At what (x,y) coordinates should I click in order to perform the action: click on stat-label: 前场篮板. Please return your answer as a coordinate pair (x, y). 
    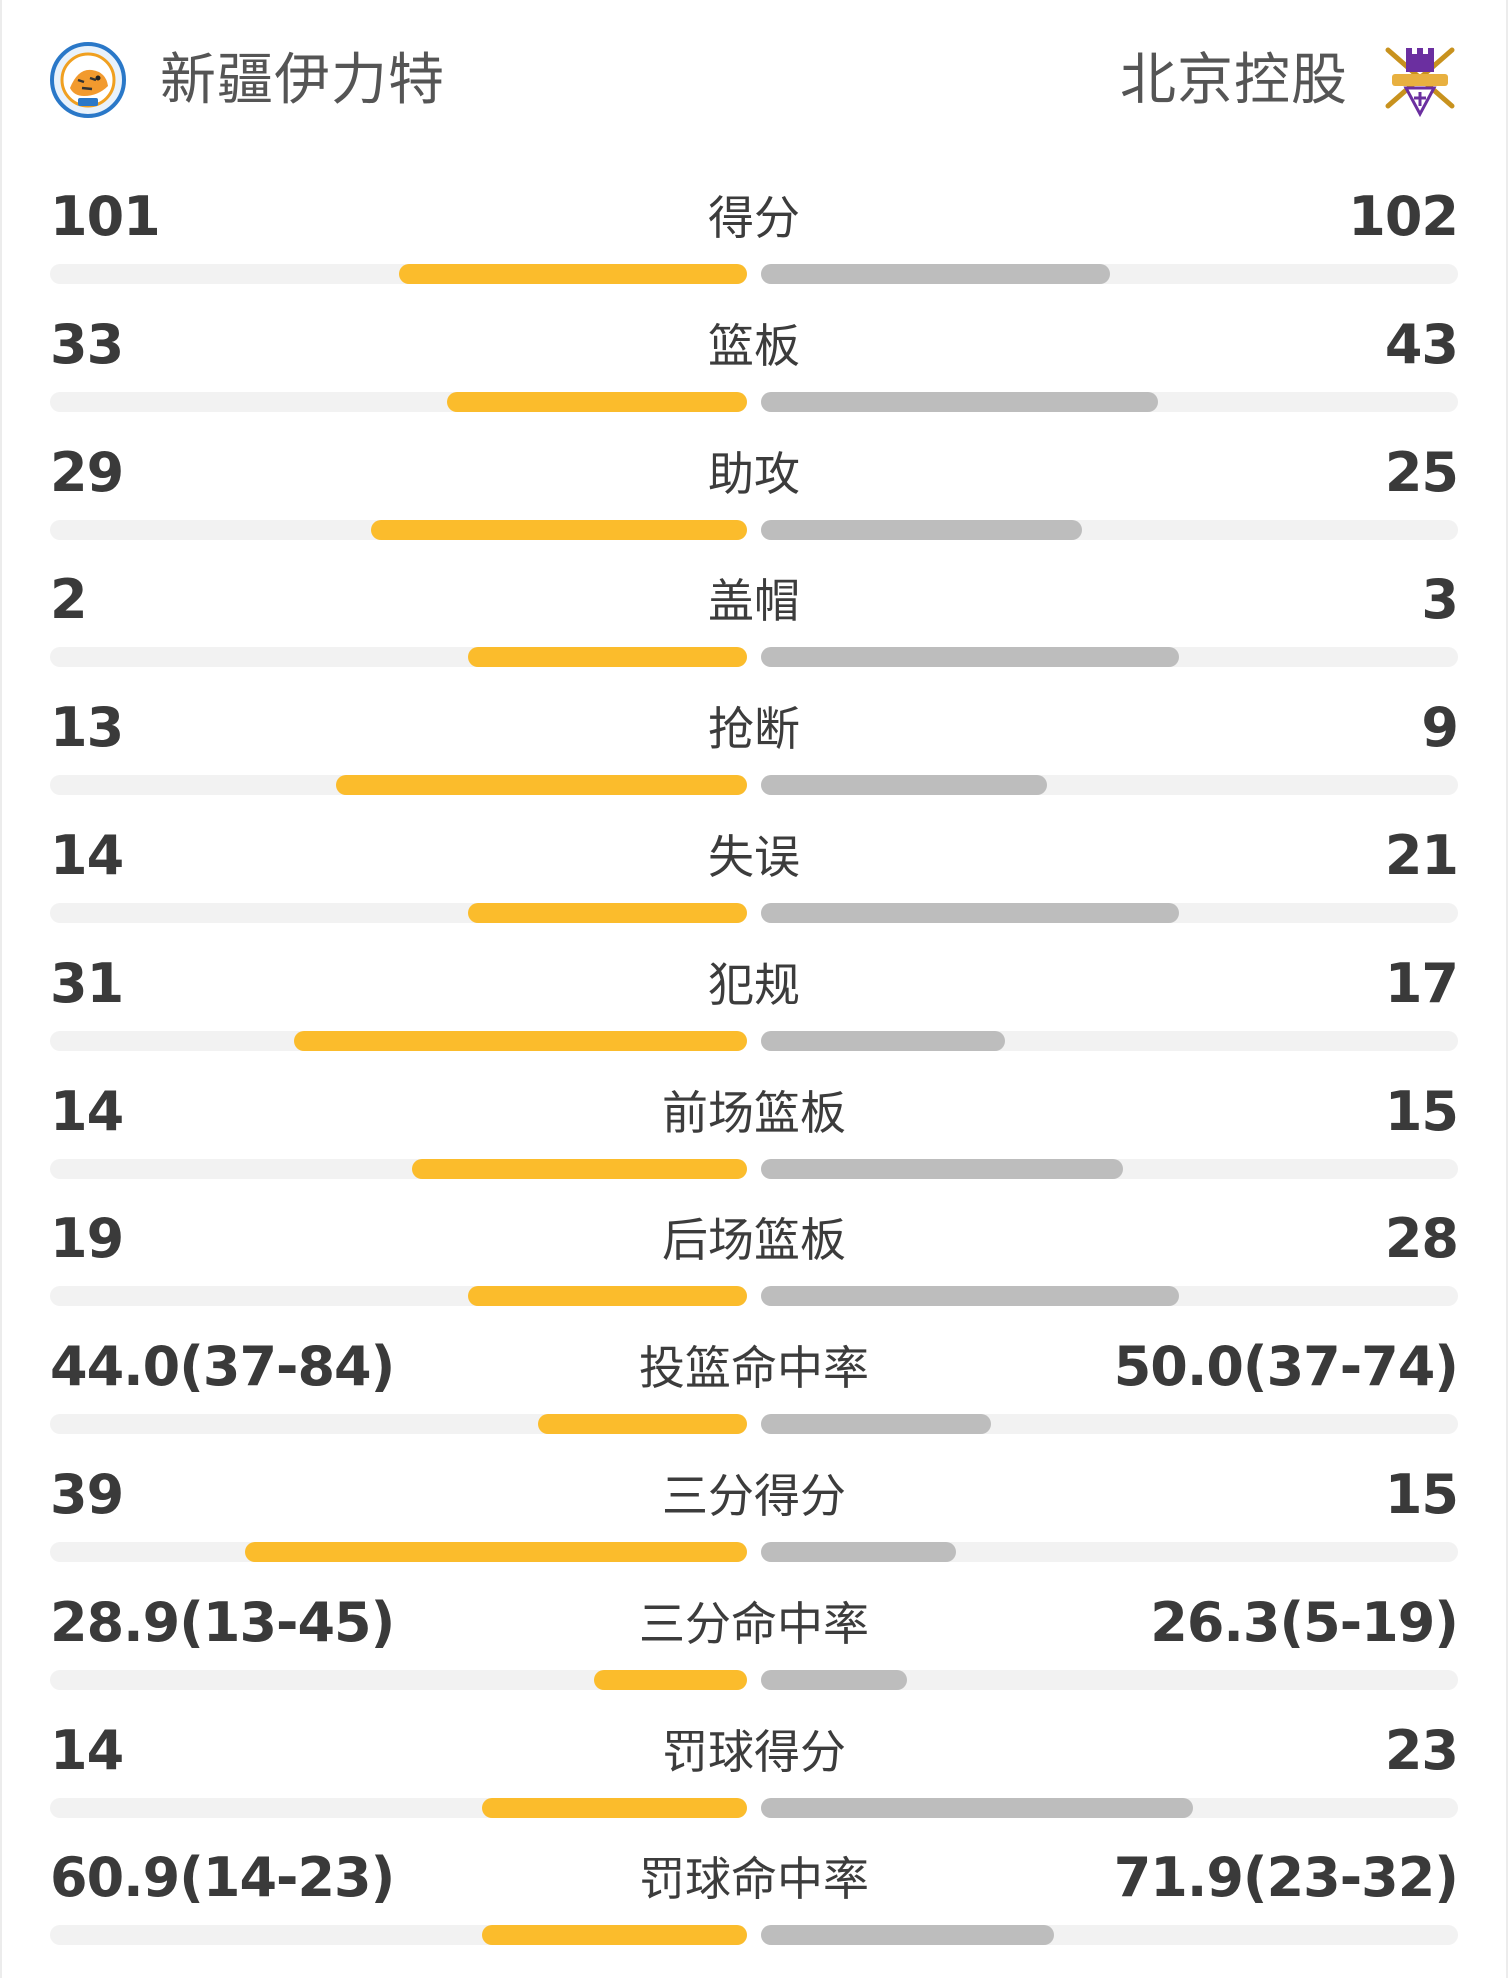
    Looking at the image, I should click on (754, 1112).